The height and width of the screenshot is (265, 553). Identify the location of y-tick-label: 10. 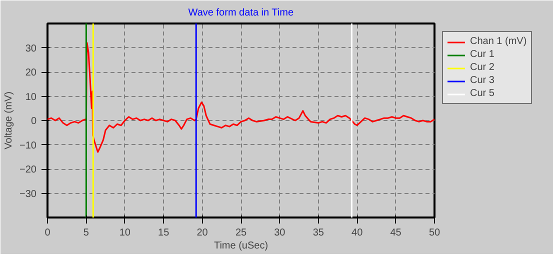
(31, 97).